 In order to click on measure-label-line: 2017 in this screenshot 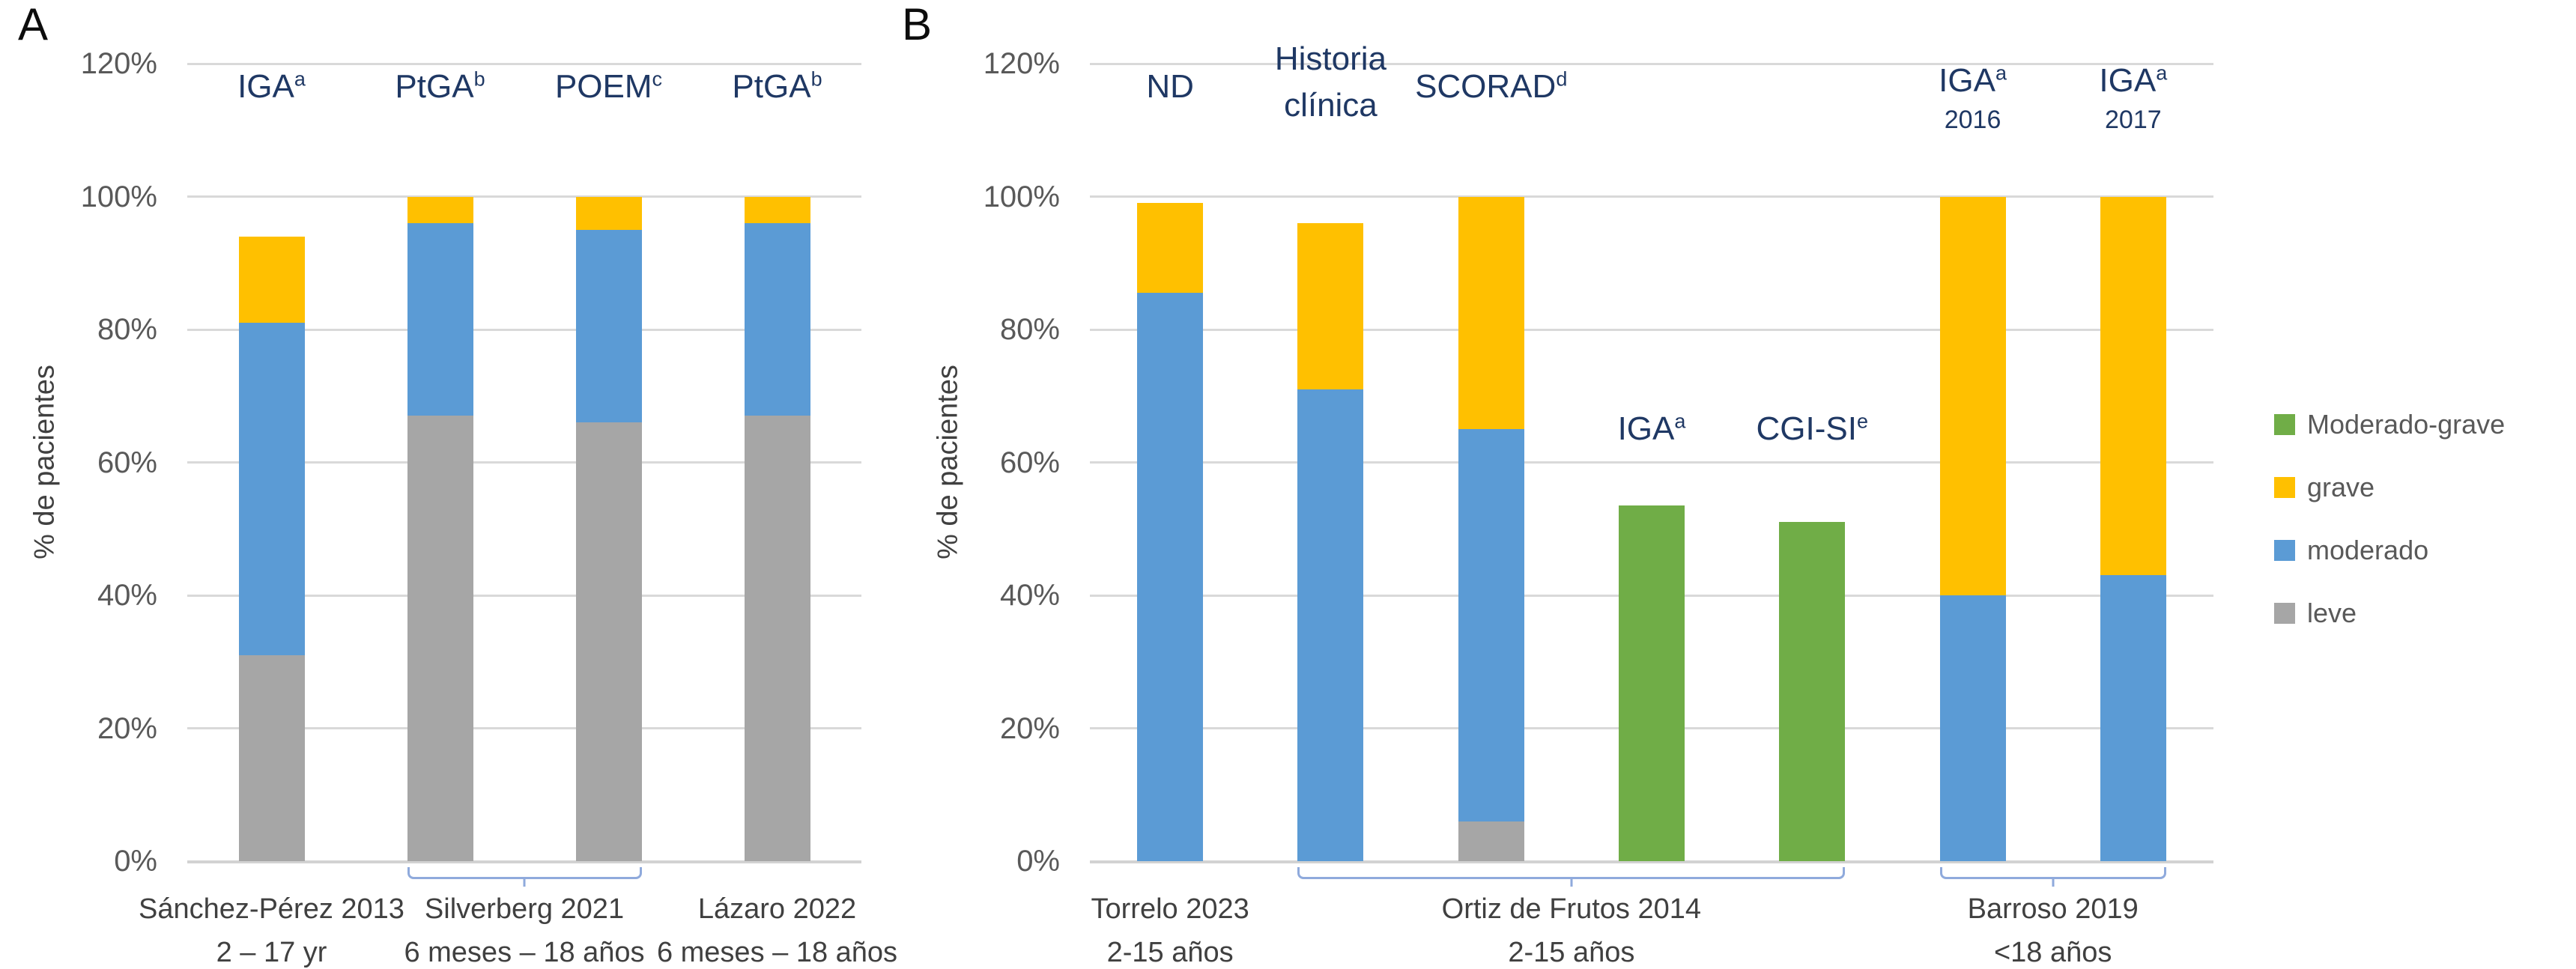, I will do `click(2133, 121)`.